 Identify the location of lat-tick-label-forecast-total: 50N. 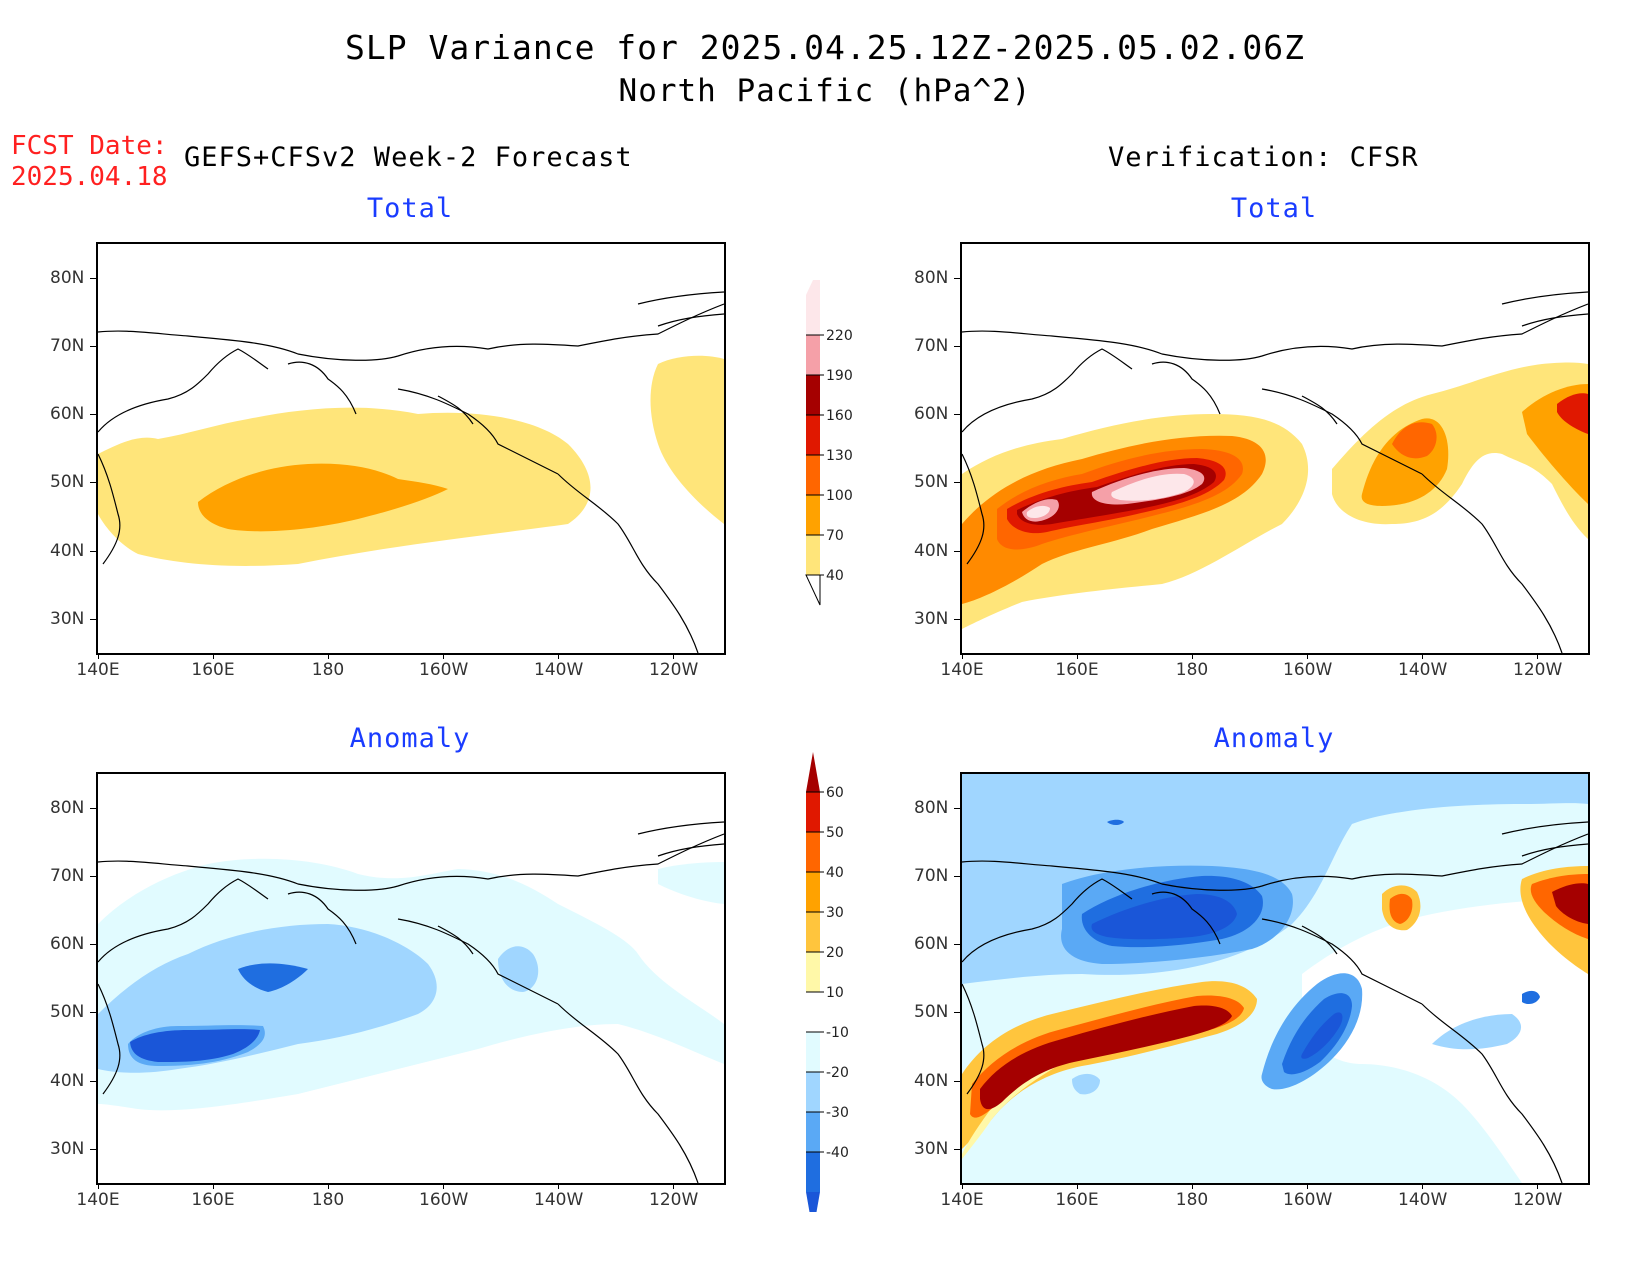
(67, 482).